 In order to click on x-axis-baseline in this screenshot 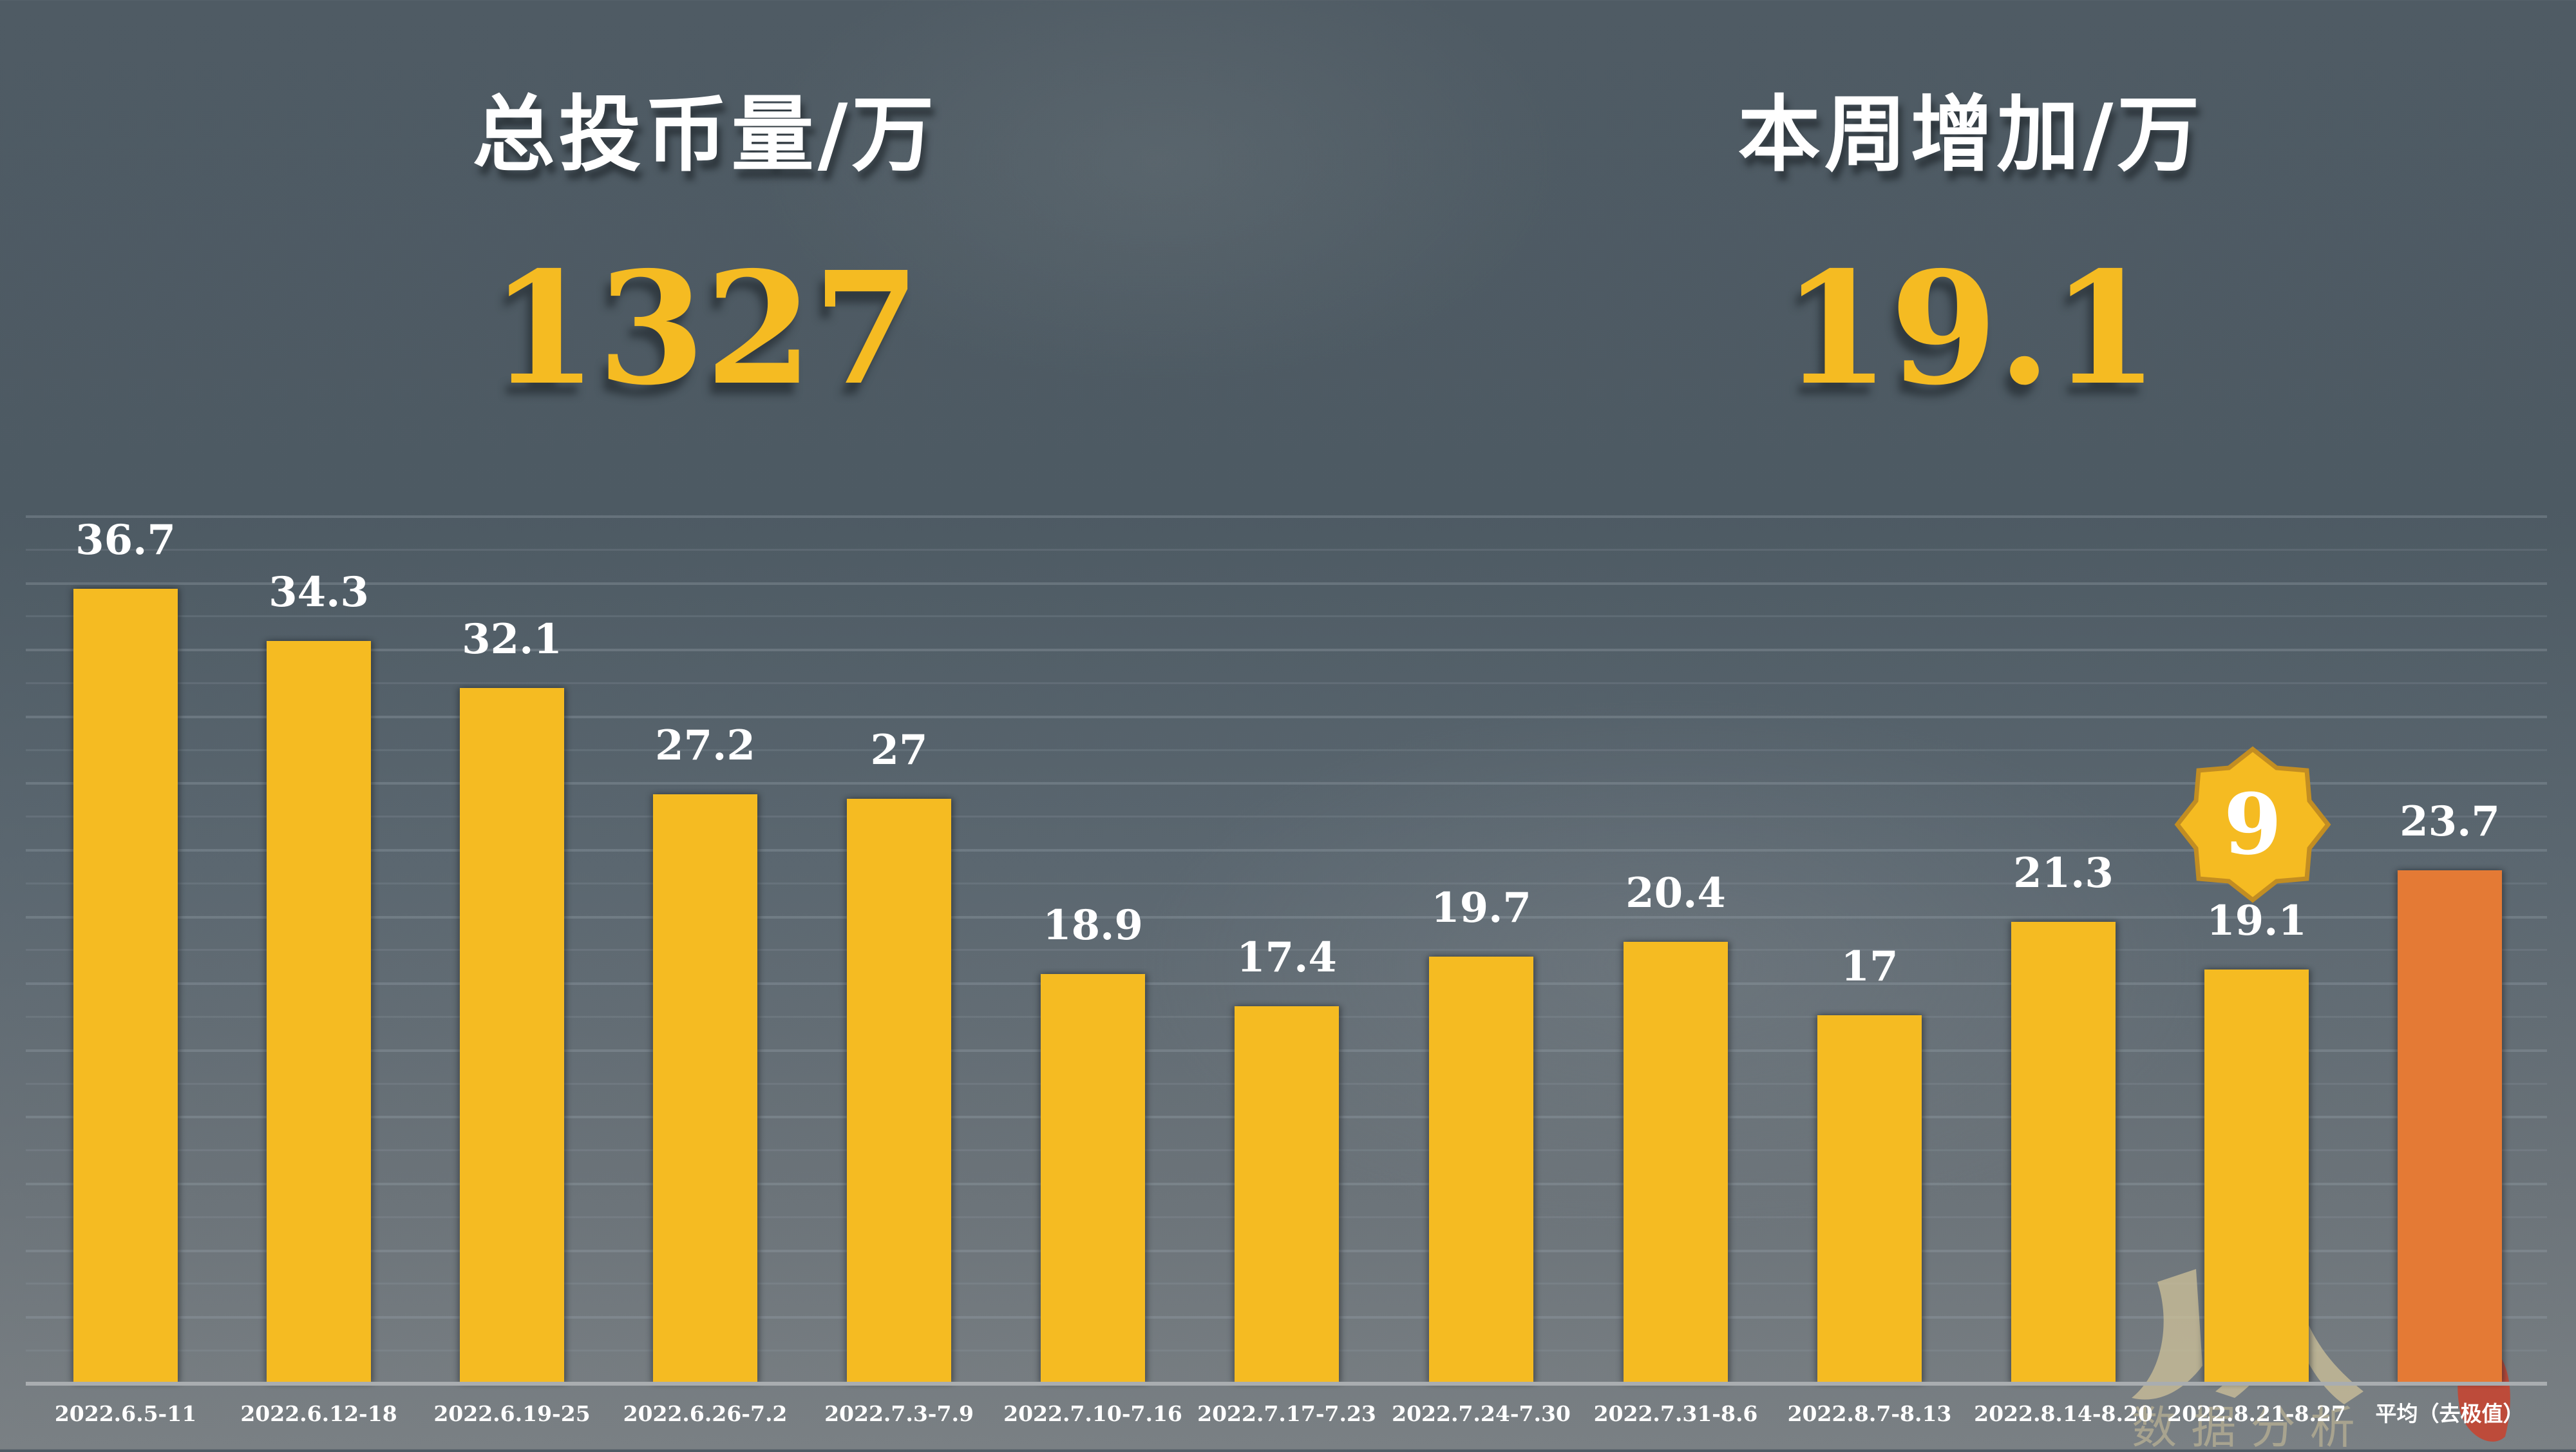, I will do `click(1287, 1384)`.